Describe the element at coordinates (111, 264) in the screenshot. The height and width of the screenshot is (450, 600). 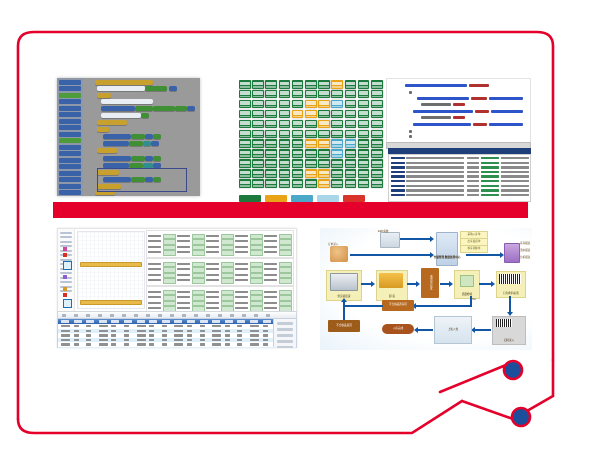
I see `gantt-bar` at that location.